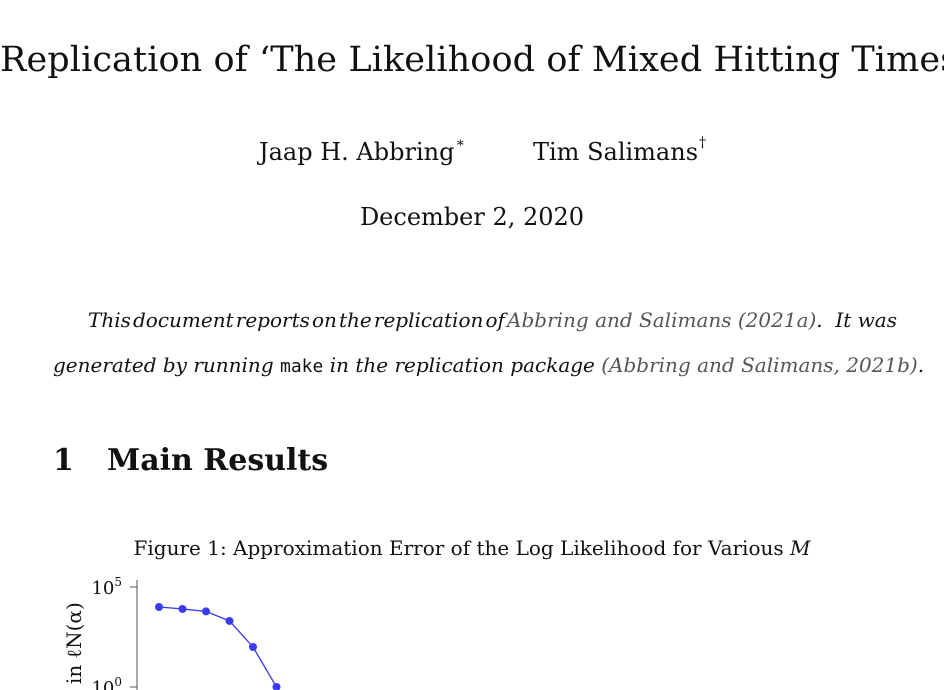 Image resolution: width=944 pixels, height=690 pixels. What do you see at coordinates (163, 365) in the screenshot?
I see `abstract-text: generated by running` at bounding box center [163, 365].